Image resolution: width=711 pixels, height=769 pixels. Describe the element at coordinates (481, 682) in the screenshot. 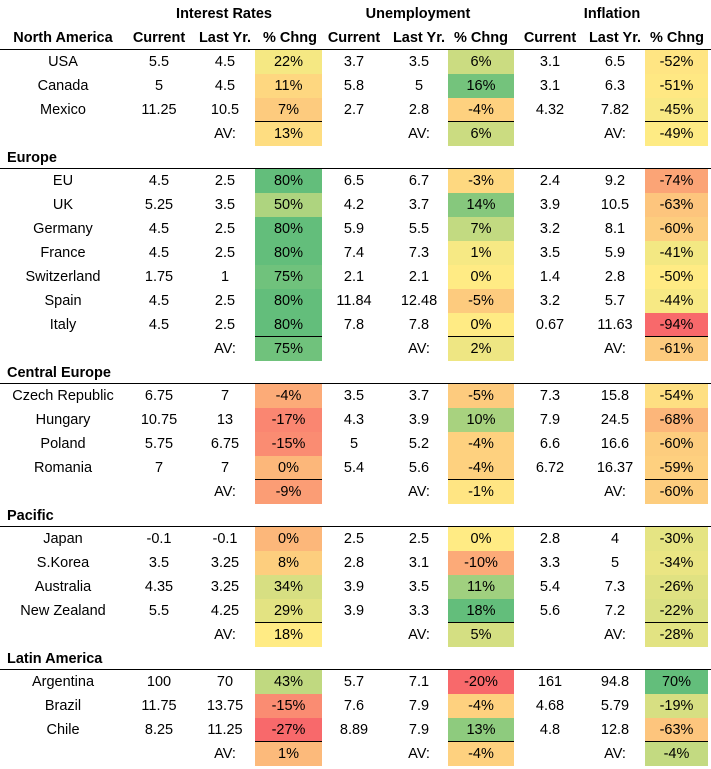

I see `pct-change-cell: -20%` at that location.